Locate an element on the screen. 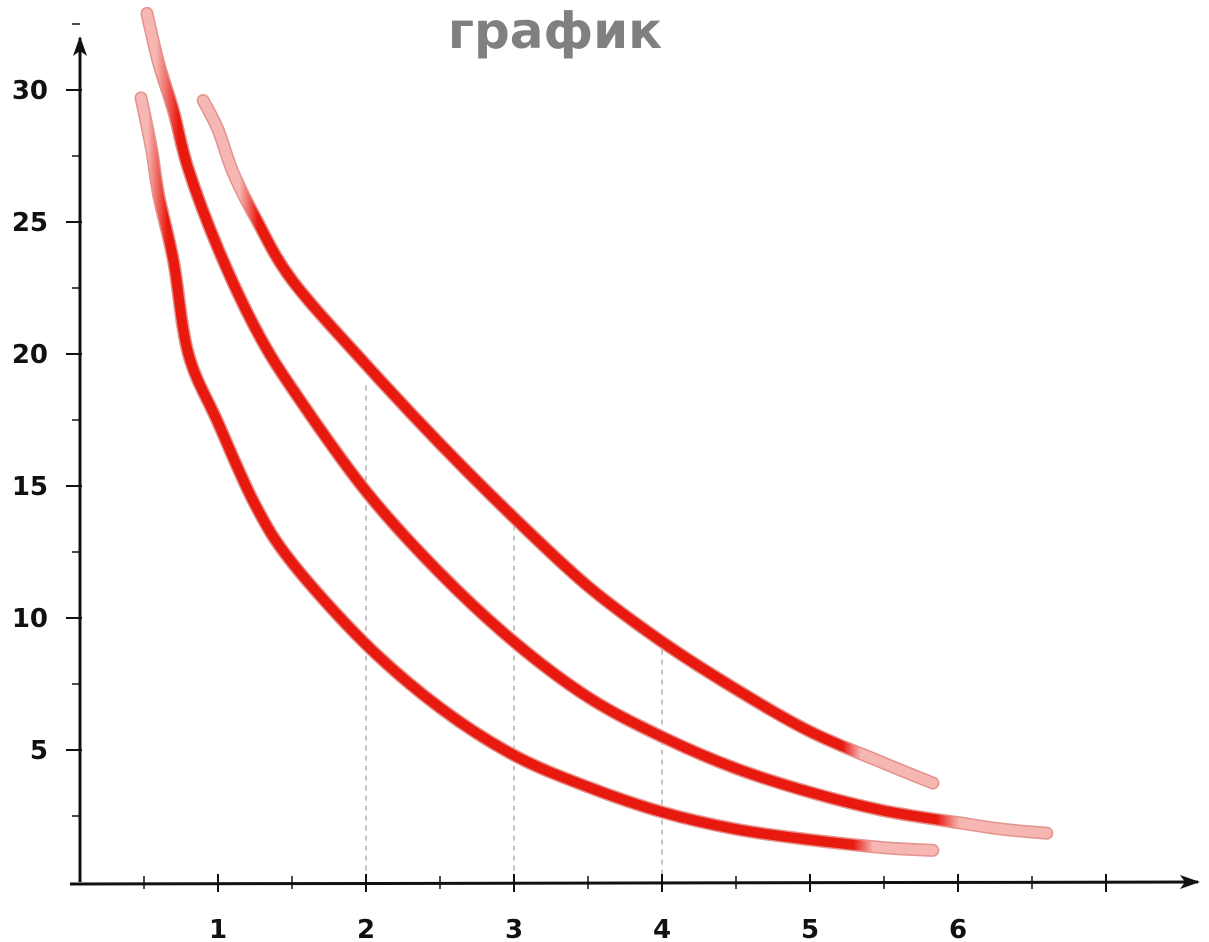 The height and width of the screenshot is (942, 1209). x-axis is located at coordinates (634, 882).